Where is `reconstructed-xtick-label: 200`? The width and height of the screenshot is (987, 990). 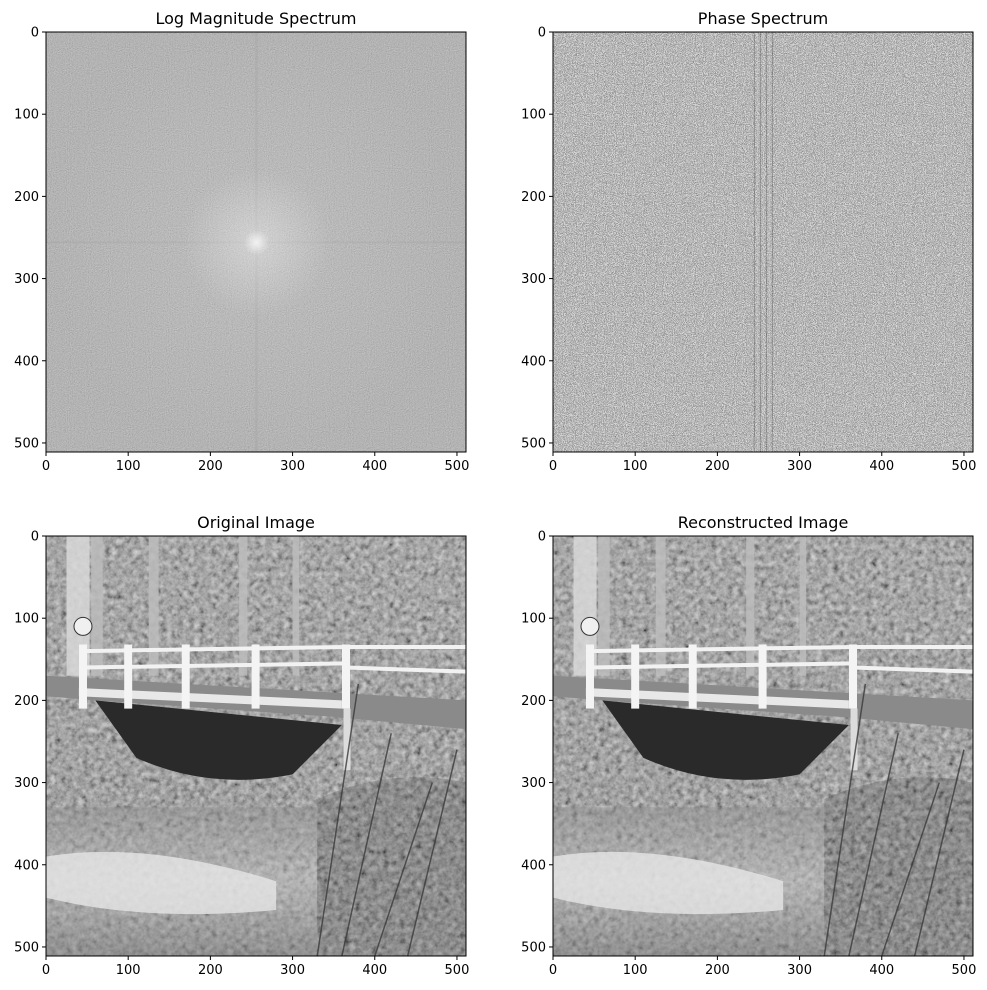
reconstructed-xtick-label: 200 is located at coordinates (717, 970).